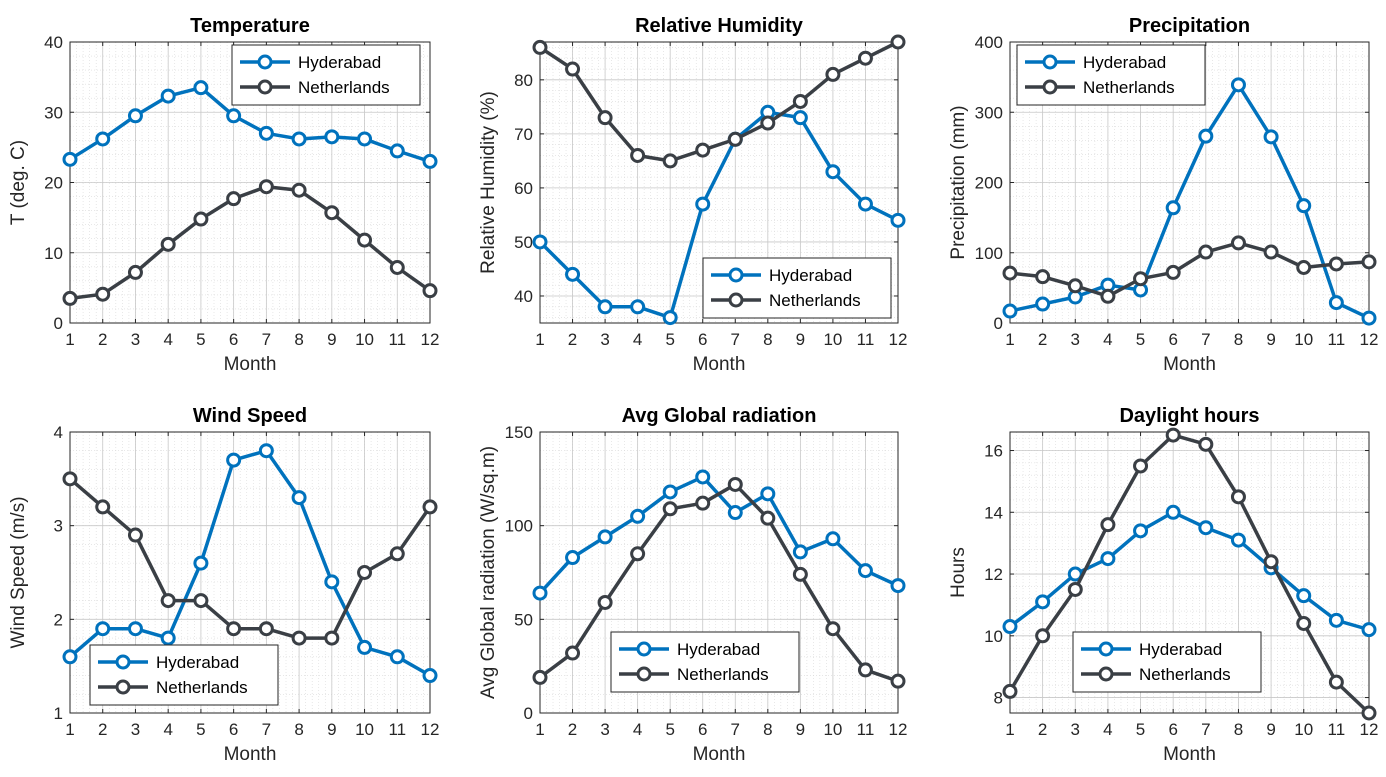 This screenshot has height=777, width=1386. What do you see at coordinates (250, 416) in the screenshot?
I see `chart-title: Wind Speed` at bounding box center [250, 416].